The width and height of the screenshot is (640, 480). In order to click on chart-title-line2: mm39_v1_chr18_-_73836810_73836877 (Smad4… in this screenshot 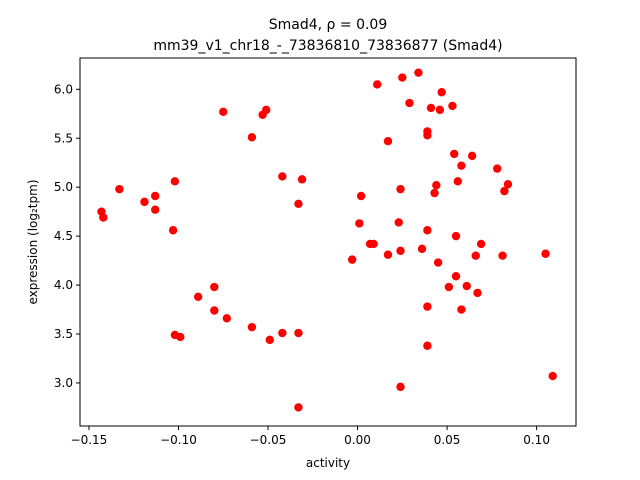, I will do `click(327, 46)`.